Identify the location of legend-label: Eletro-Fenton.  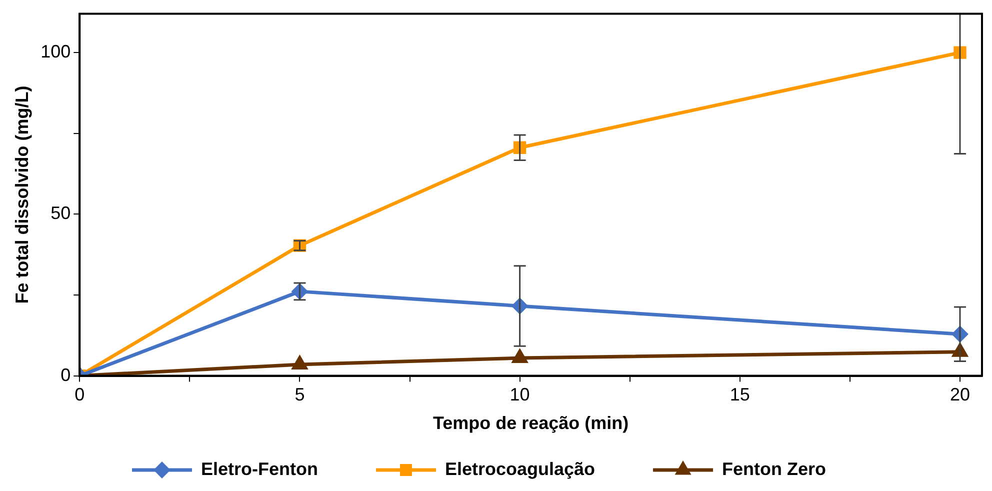
(277, 468).